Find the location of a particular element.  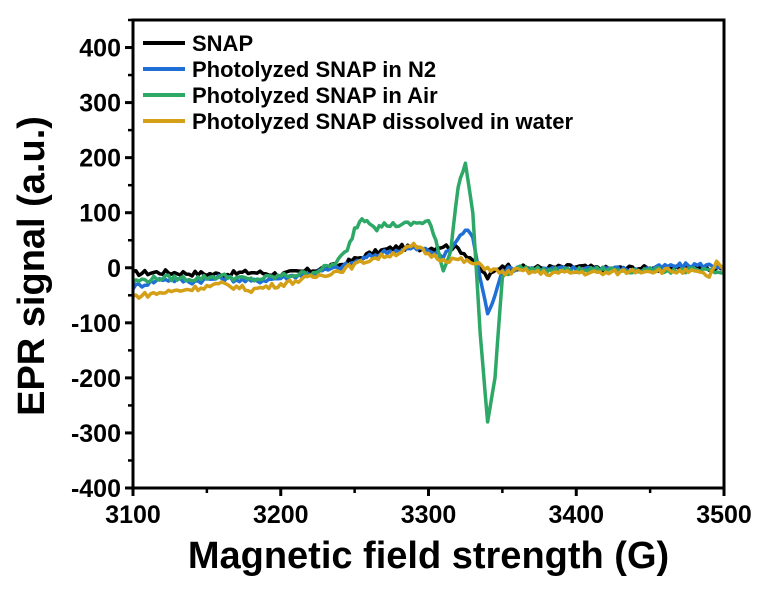

legend-label: SNAP is located at coordinates (222, 43).